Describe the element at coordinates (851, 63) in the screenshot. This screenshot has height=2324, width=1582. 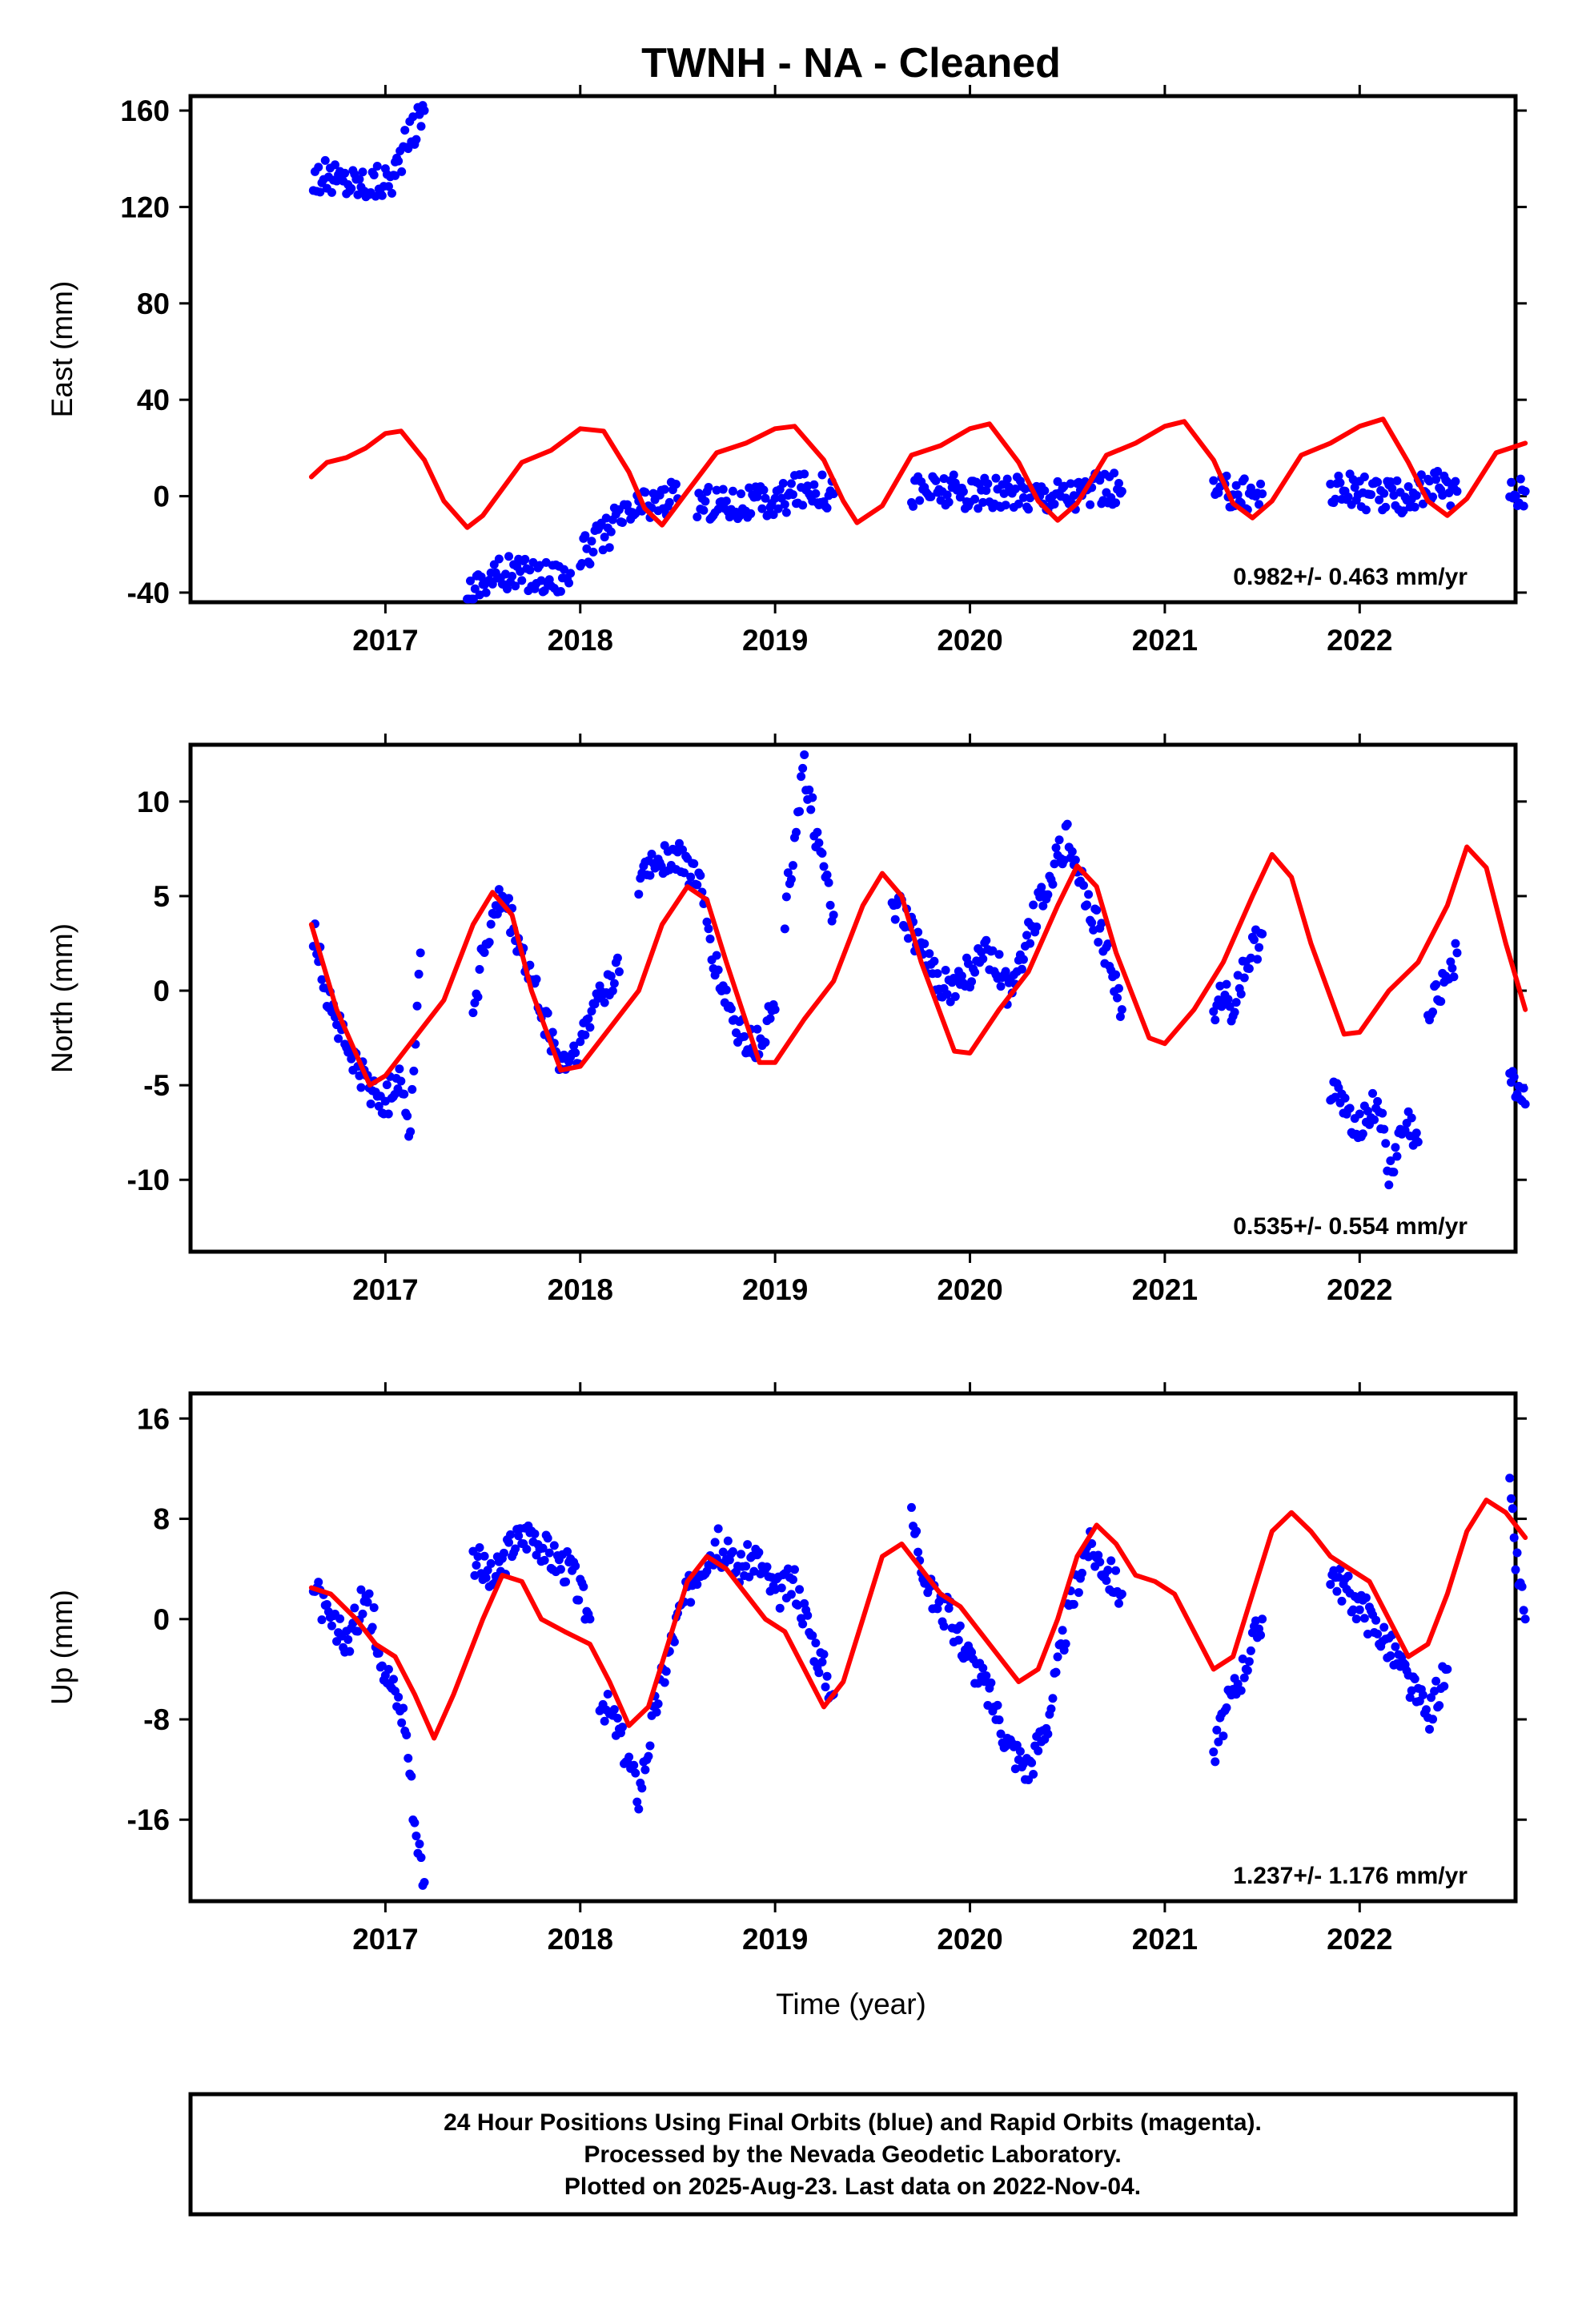
I see `chart-title: TWNH - NA - Cleaned` at that location.